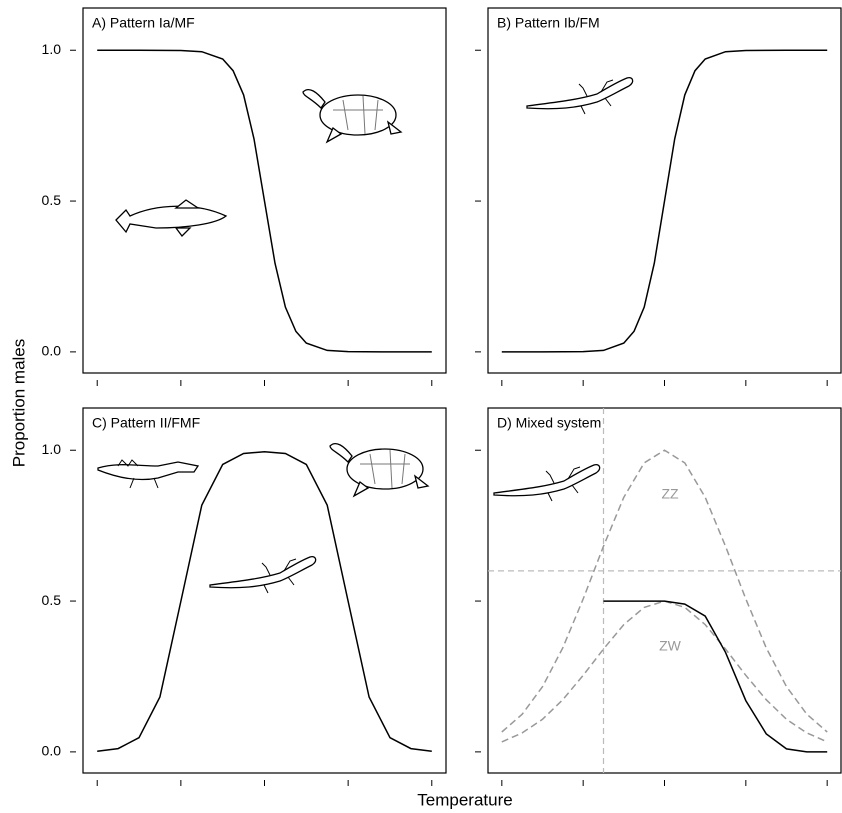  What do you see at coordinates (148, 474) in the screenshot?
I see `crocodile-icon` at bounding box center [148, 474].